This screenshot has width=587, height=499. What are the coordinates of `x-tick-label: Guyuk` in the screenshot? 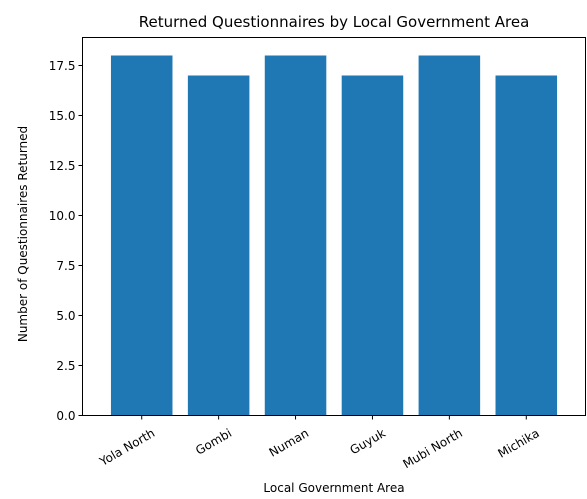 It's located at (368, 441).